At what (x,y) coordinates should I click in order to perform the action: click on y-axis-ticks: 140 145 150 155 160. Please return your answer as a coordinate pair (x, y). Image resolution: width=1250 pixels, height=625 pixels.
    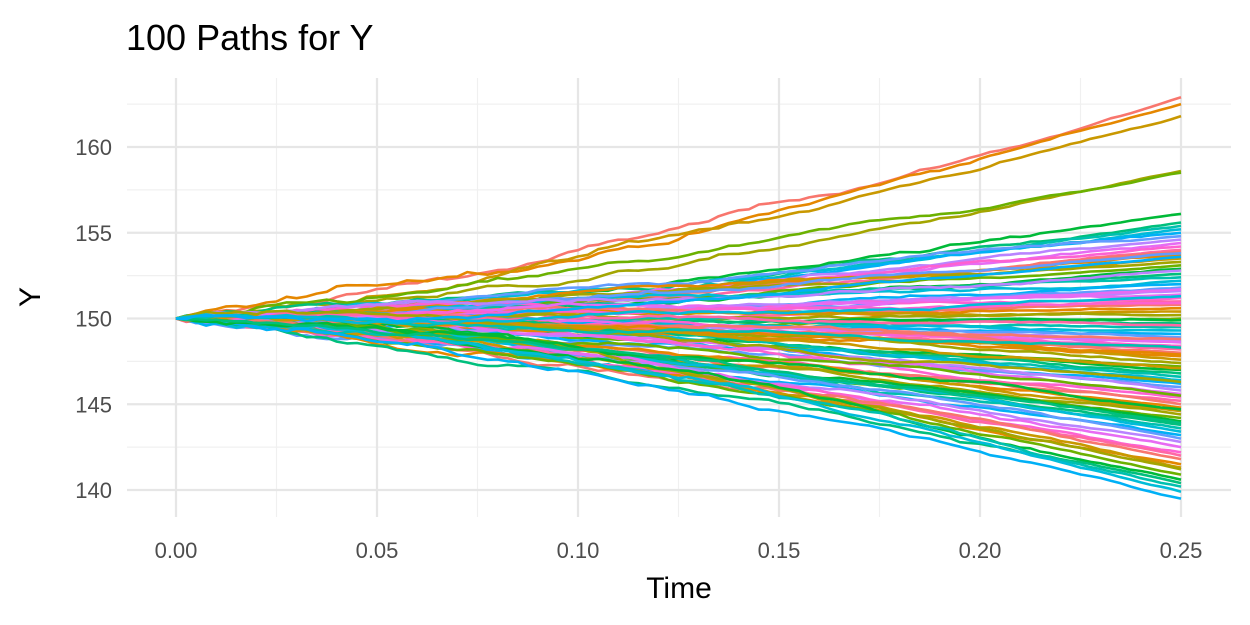
    Looking at the image, I should click on (93, 319).